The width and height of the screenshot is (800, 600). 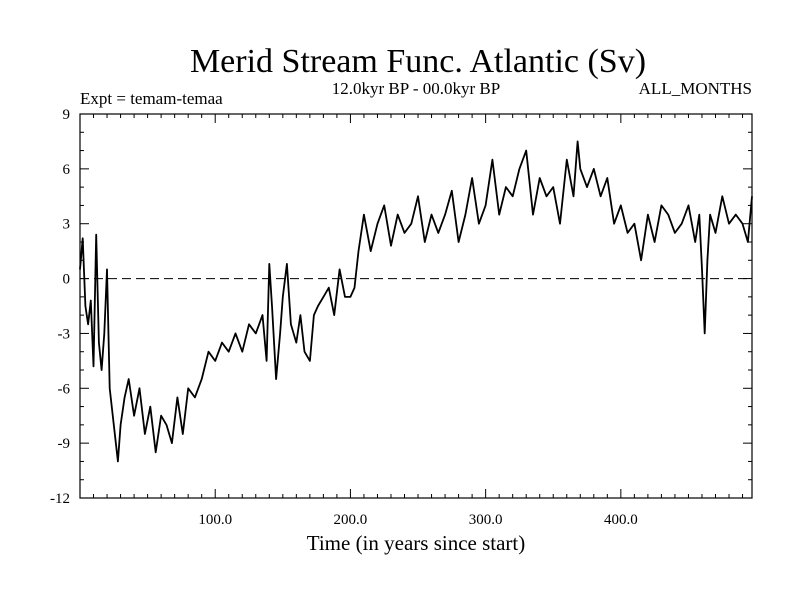 What do you see at coordinates (60, 499) in the screenshot?
I see `y-tick-label: -12` at bounding box center [60, 499].